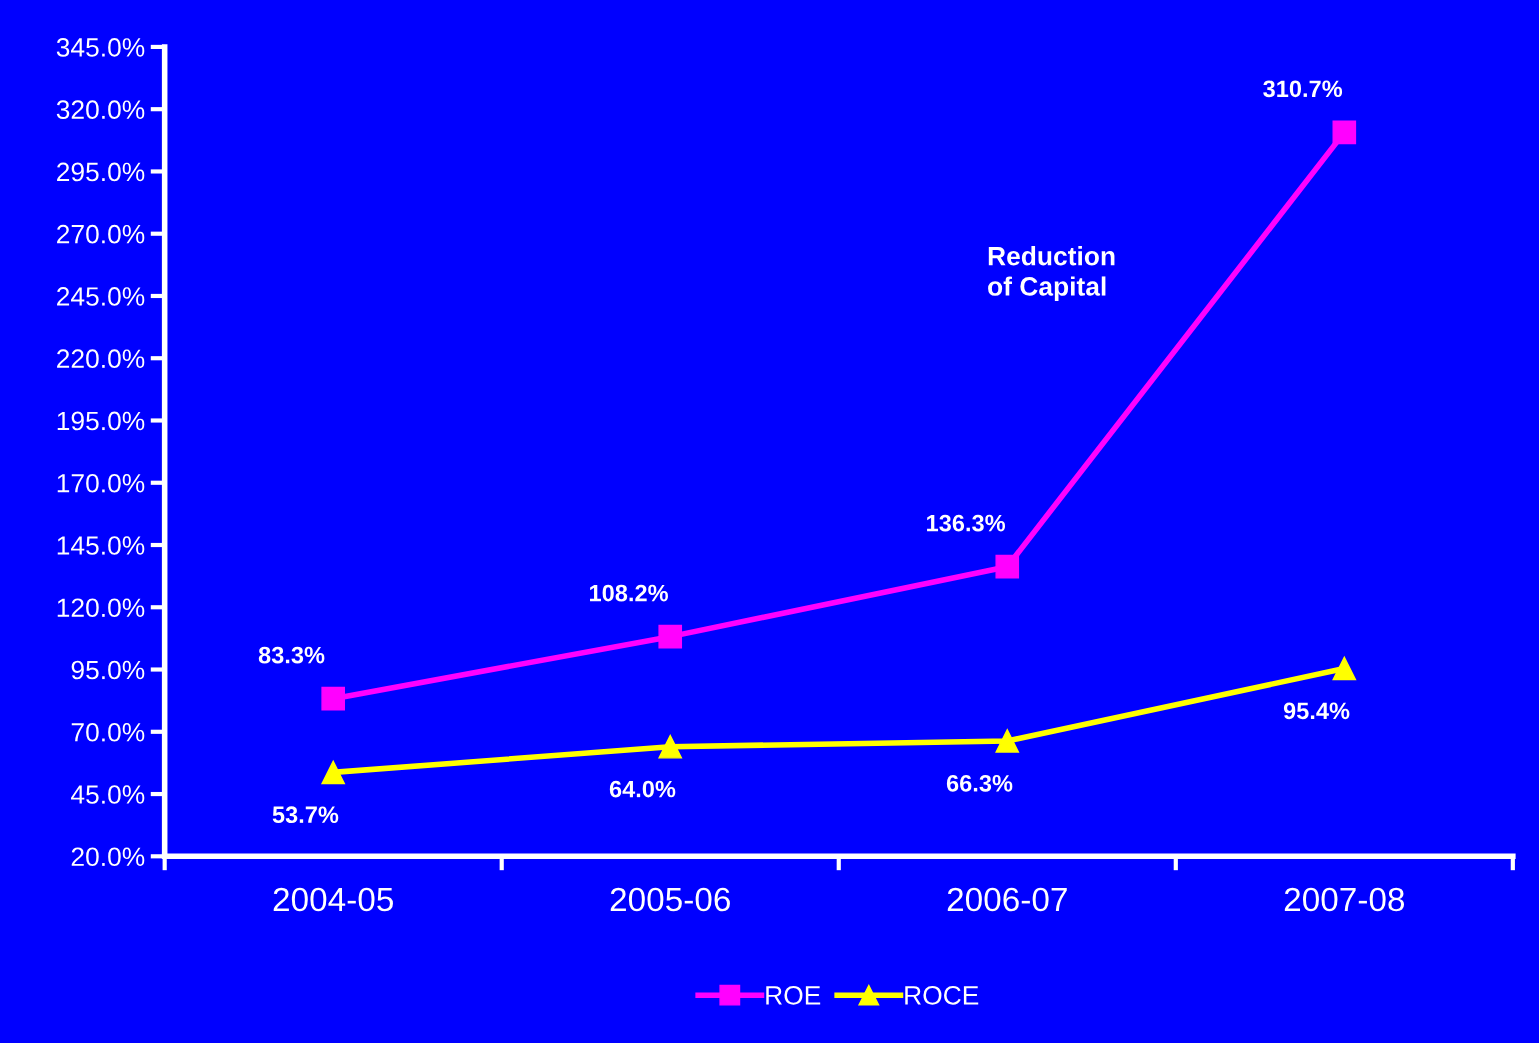 The width and height of the screenshot is (1539, 1043). I want to click on y-tick-label: 220.0%, so click(101, 359).